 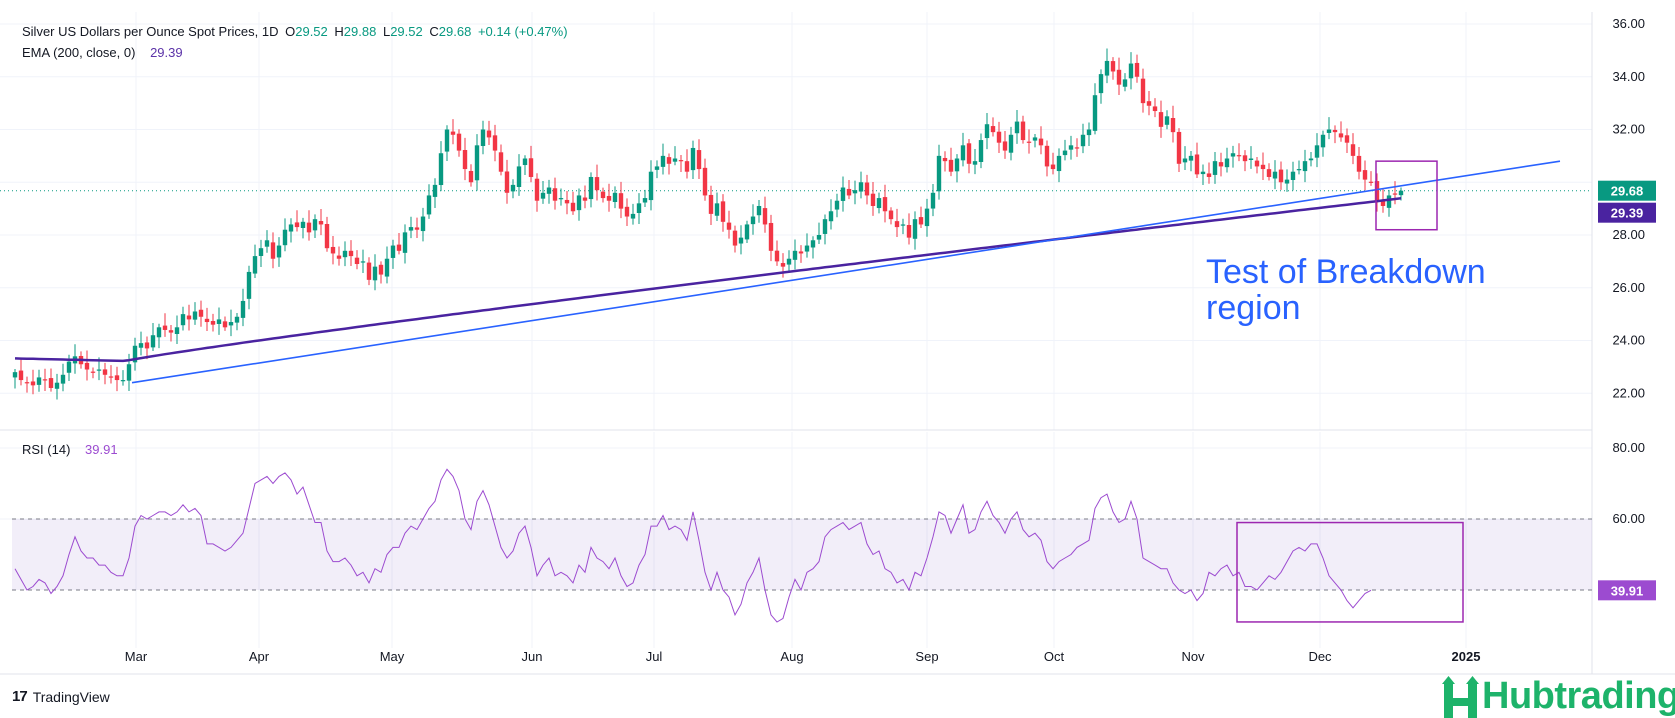 I want to click on rsi-tick-label: 80.00, so click(x=1628, y=447).